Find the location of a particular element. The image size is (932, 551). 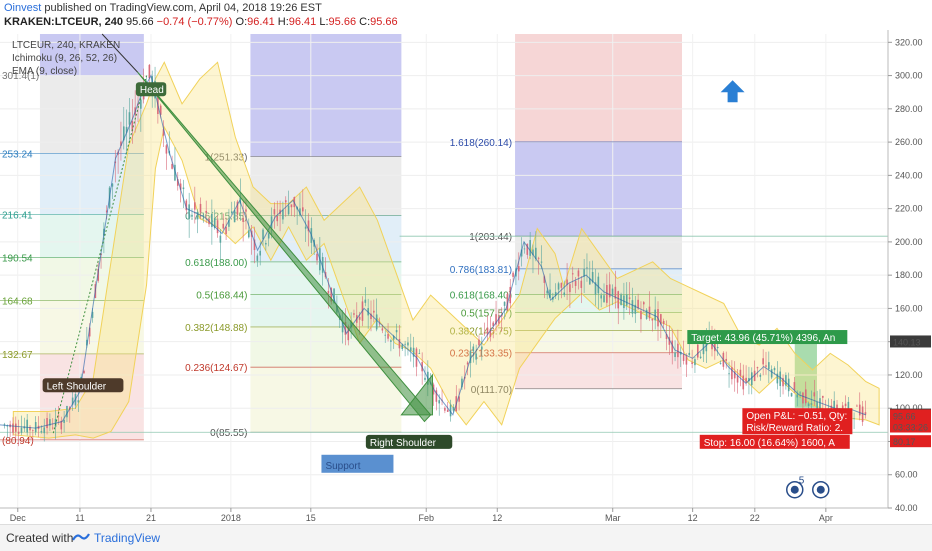

support-label-bg is located at coordinates (357, 463).